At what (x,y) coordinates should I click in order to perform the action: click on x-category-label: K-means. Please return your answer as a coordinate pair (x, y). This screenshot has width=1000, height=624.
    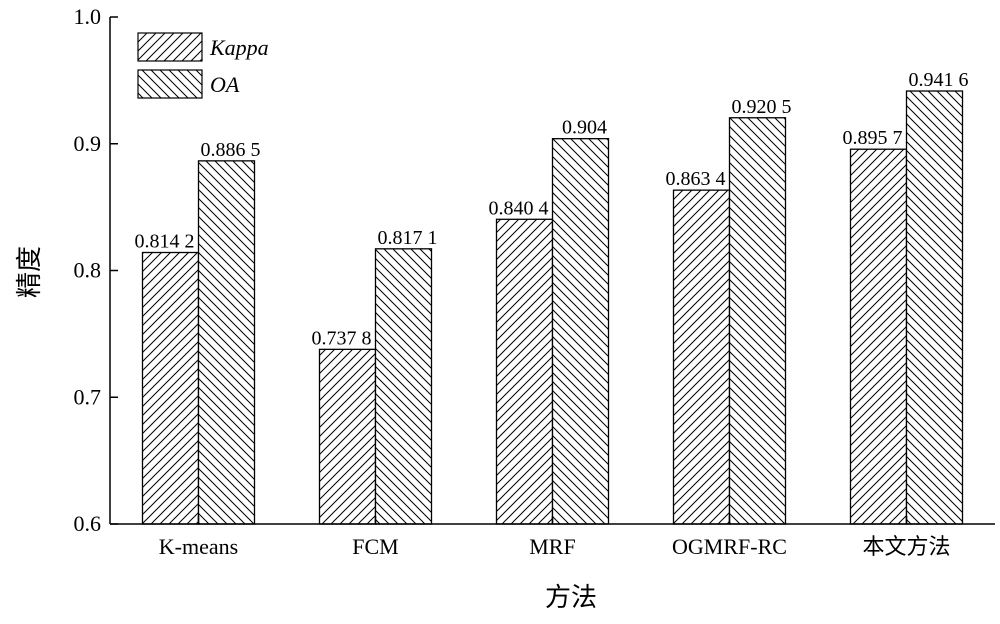
    Looking at the image, I should click on (198, 546).